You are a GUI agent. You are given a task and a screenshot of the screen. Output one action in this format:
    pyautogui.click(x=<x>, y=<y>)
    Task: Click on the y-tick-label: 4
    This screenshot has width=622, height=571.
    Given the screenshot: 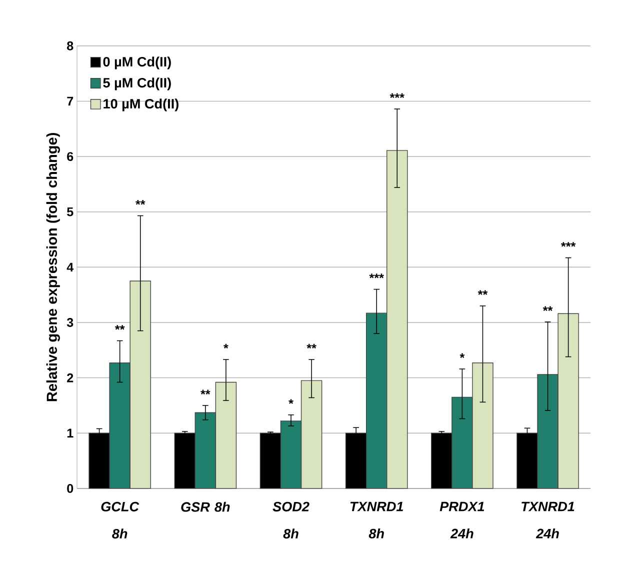 What is the action you would take?
    pyautogui.click(x=70, y=267)
    